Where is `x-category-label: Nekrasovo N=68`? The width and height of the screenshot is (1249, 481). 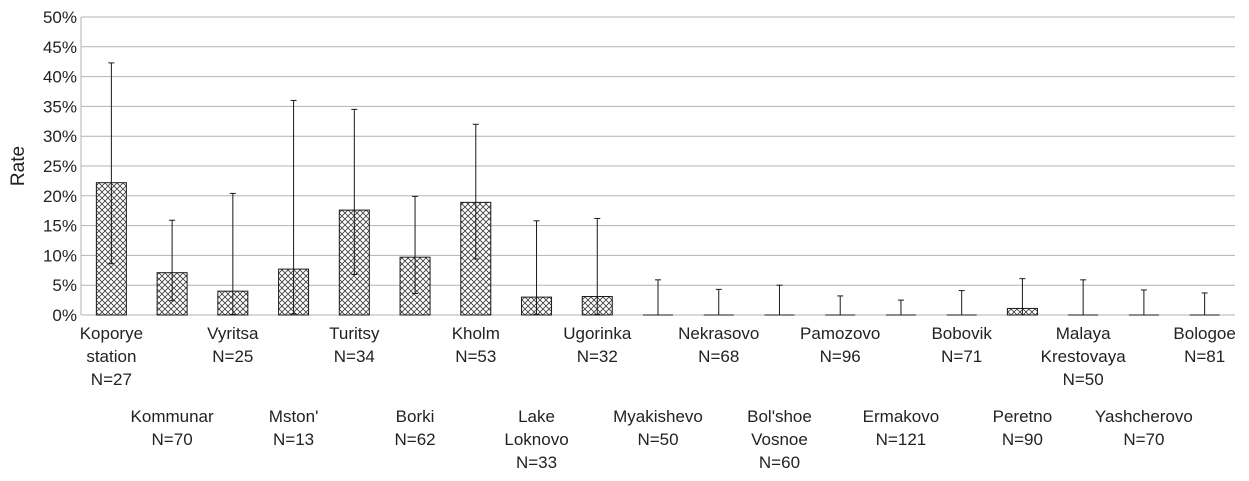
x-category-label: Nekrasovo N=68 is located at coordinates (718, 345).